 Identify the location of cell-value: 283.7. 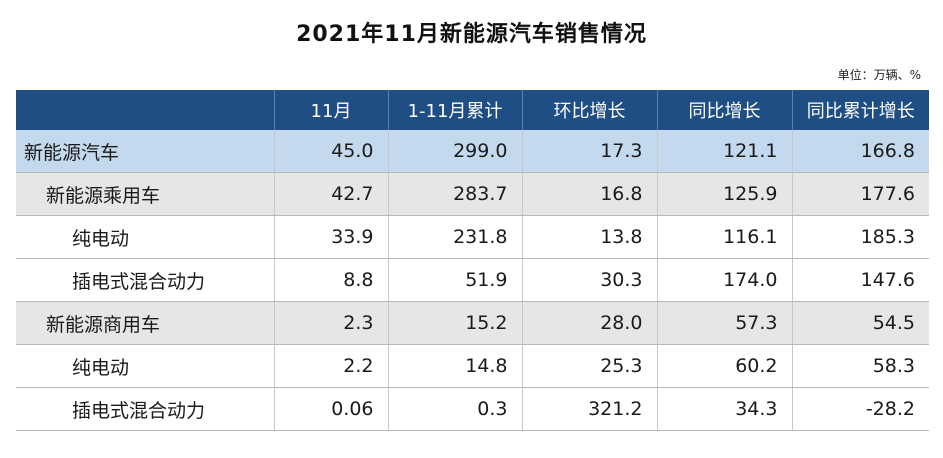
(454, 194).